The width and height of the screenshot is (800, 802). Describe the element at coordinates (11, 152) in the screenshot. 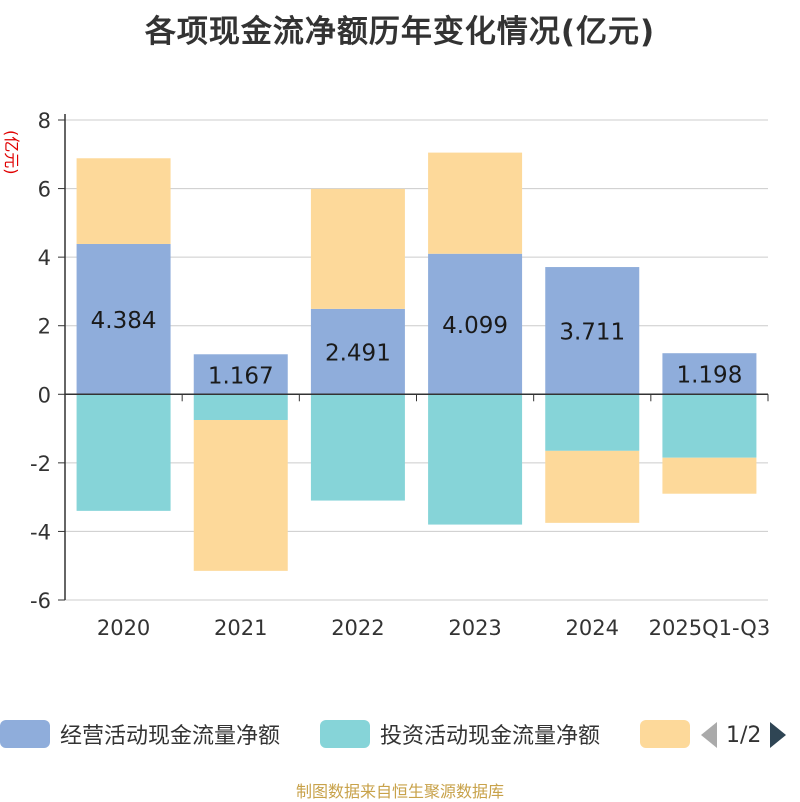

I see `y-axis-label: (亿元)` at that location.